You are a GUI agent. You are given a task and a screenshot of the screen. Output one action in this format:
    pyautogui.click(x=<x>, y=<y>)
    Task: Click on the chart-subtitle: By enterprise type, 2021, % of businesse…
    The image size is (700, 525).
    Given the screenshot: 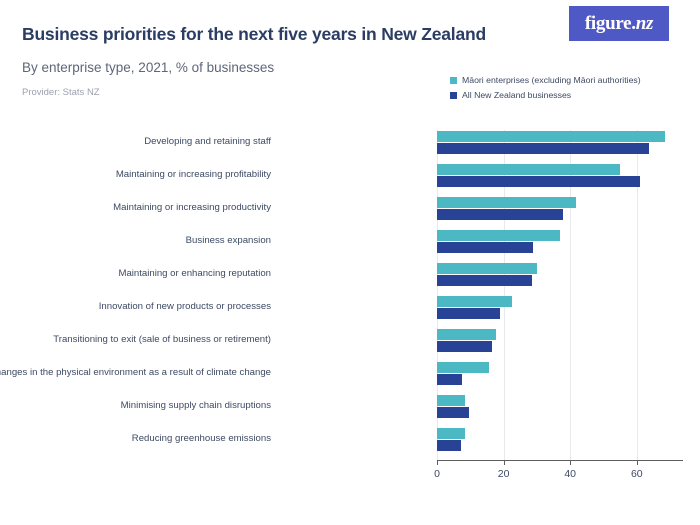 What is the action you would take?
    pyautogui.click(x=148, y=67)
    